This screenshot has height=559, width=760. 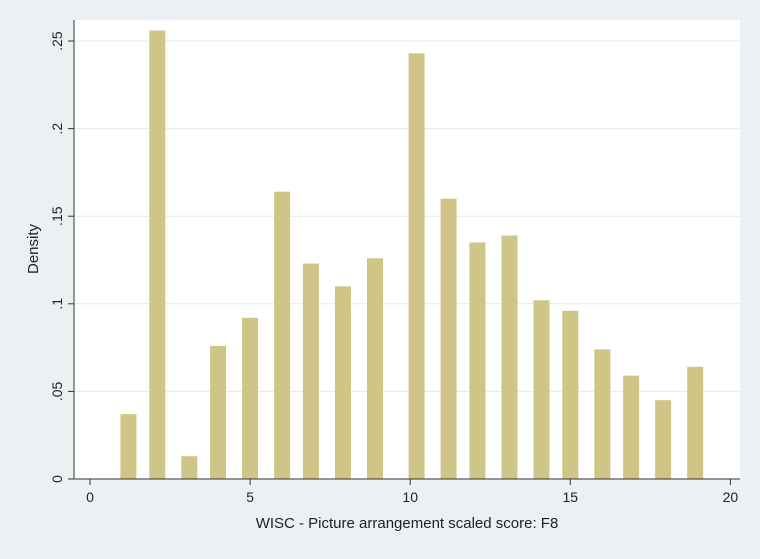 What do you see at coordinates (57, 216) in the screenshot?
I see `y-tick-label-3: .15` at bounding box center [57, 216].